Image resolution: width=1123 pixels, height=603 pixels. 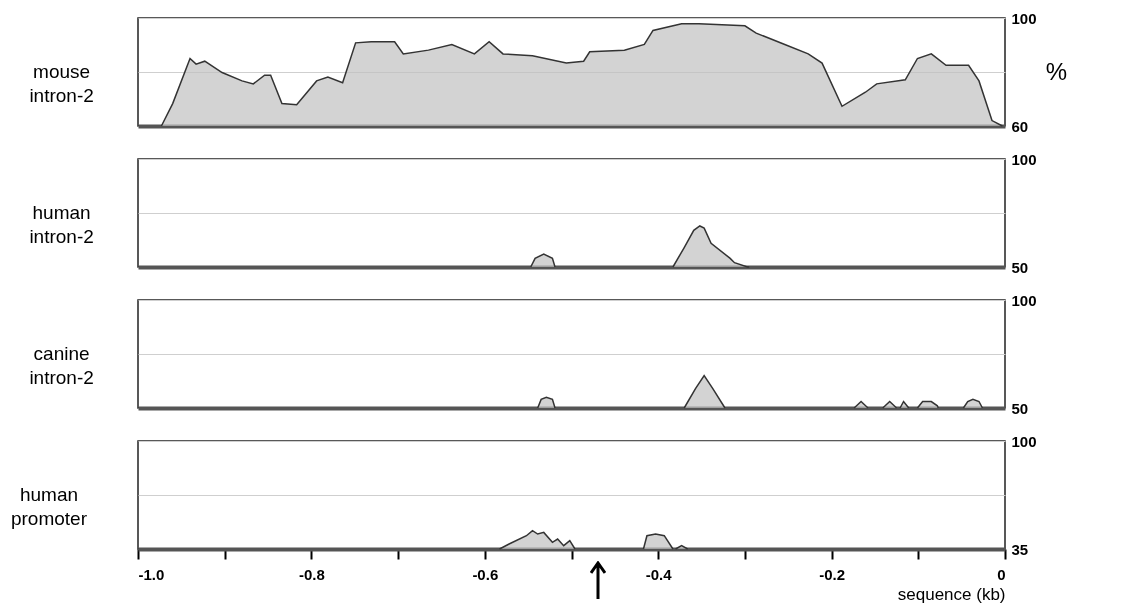 What do you see at coordinates (951, 593) in the screenshot?
I see `x-axis-title: sequence (kb)` at bounding box center [951, 593].